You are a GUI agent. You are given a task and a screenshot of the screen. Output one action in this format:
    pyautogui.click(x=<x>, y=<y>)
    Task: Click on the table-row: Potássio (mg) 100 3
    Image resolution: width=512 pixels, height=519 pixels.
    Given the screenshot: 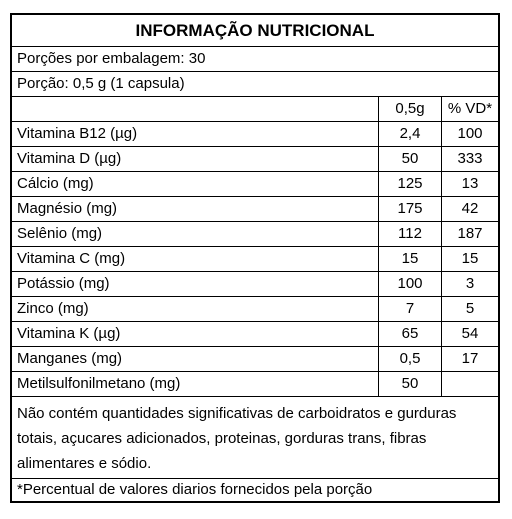 What is the action you would take?
    pyautogui.click(x=255, y=284)
    